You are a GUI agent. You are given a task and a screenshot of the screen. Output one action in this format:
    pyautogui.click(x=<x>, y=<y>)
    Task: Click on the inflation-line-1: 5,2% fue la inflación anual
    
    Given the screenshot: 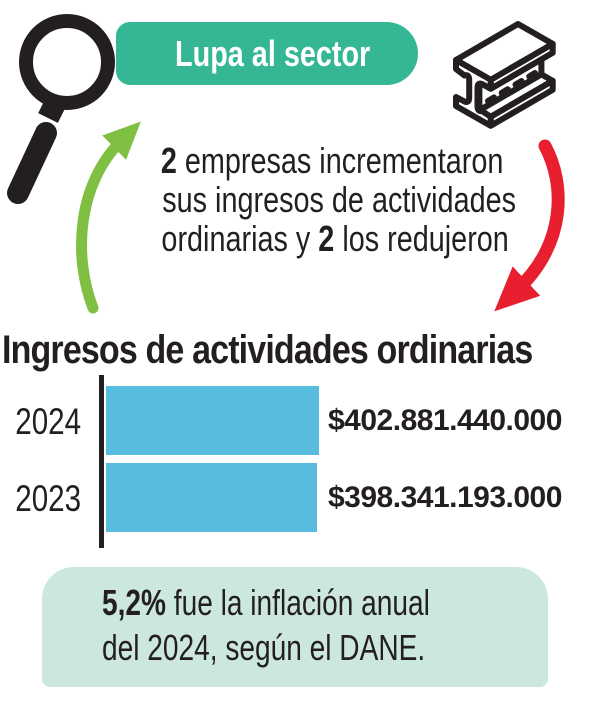 What is the action you would take?
    pyautogui.click(x=266, y=602)
    